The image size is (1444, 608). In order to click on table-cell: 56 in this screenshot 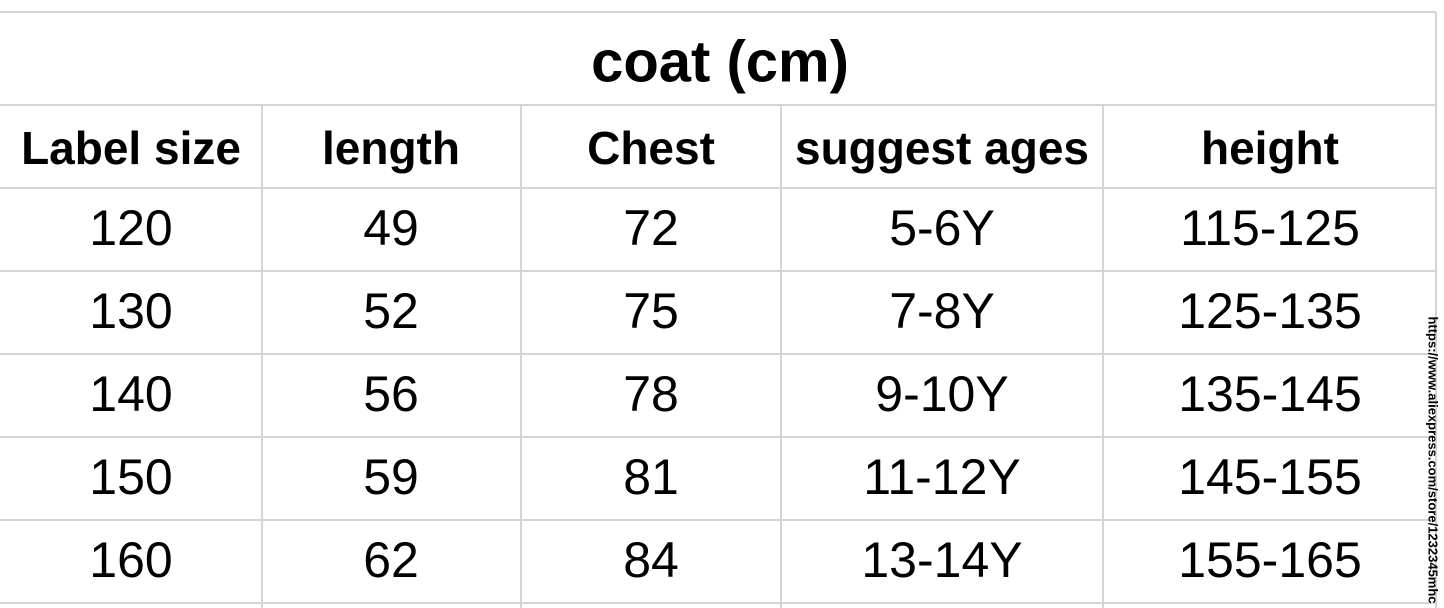, I will do `click(391, 394)`.